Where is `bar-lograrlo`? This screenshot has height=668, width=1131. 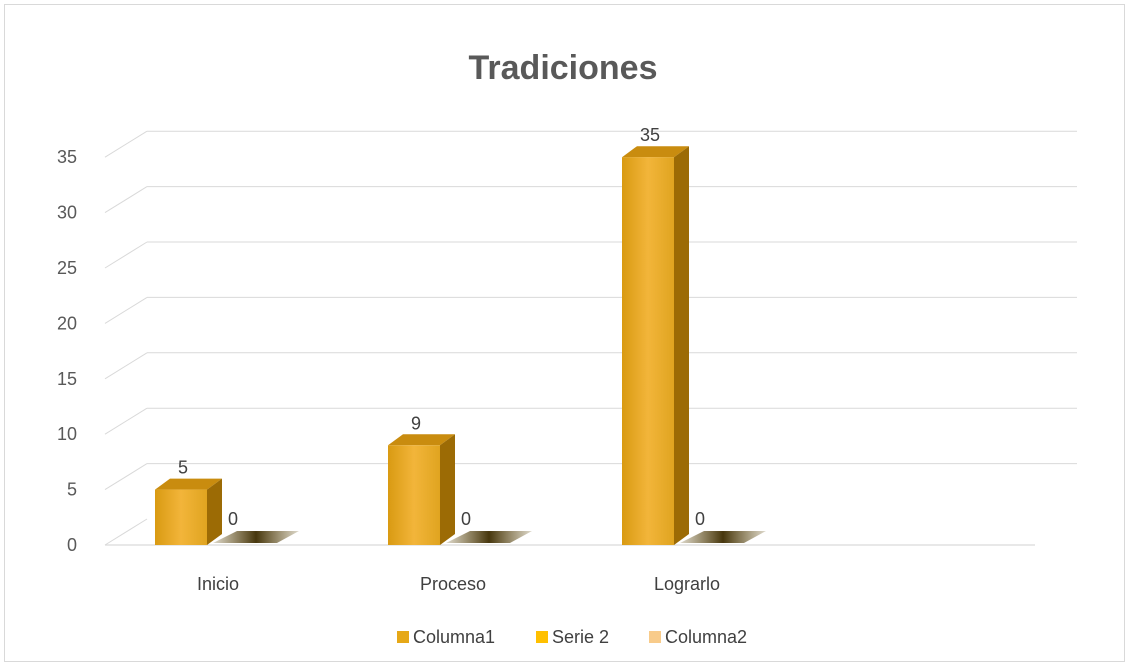 bar-lograrlo is located at coordinates (648, 351).